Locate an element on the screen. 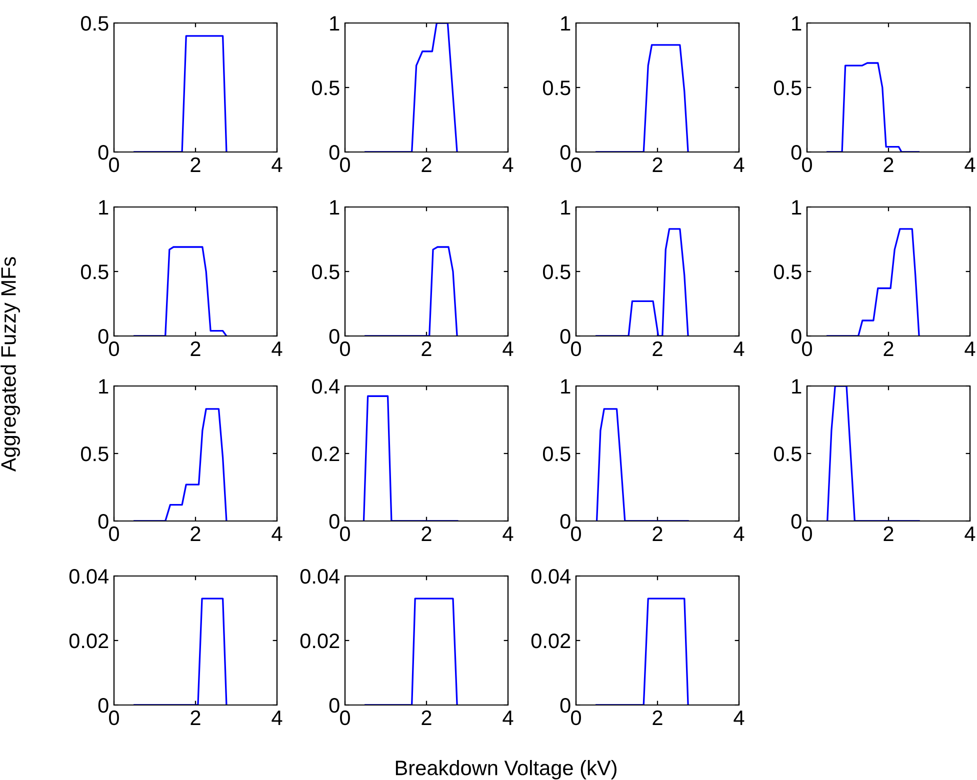 Image resolution: width=977 pixels, height=780 pixels. y-axis-title: Aggregated Fuzzy MFs is located at coordinates (10, 364).